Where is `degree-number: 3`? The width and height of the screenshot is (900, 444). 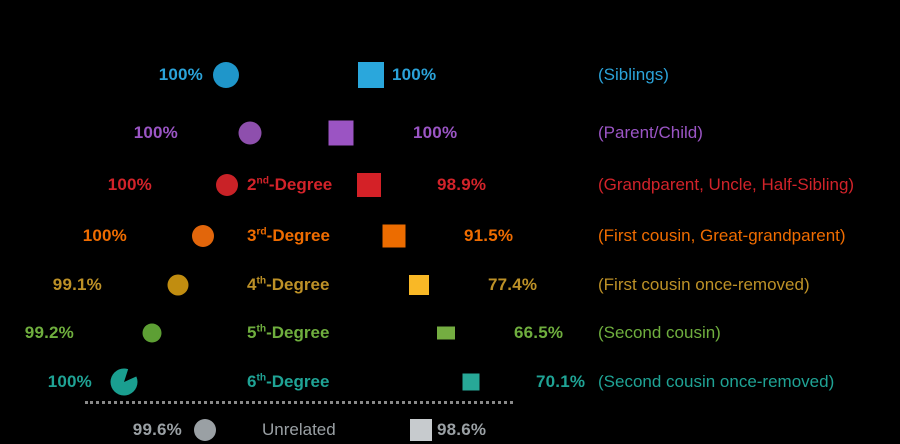 degree-number: 3 is located at coordinates (252, 235).